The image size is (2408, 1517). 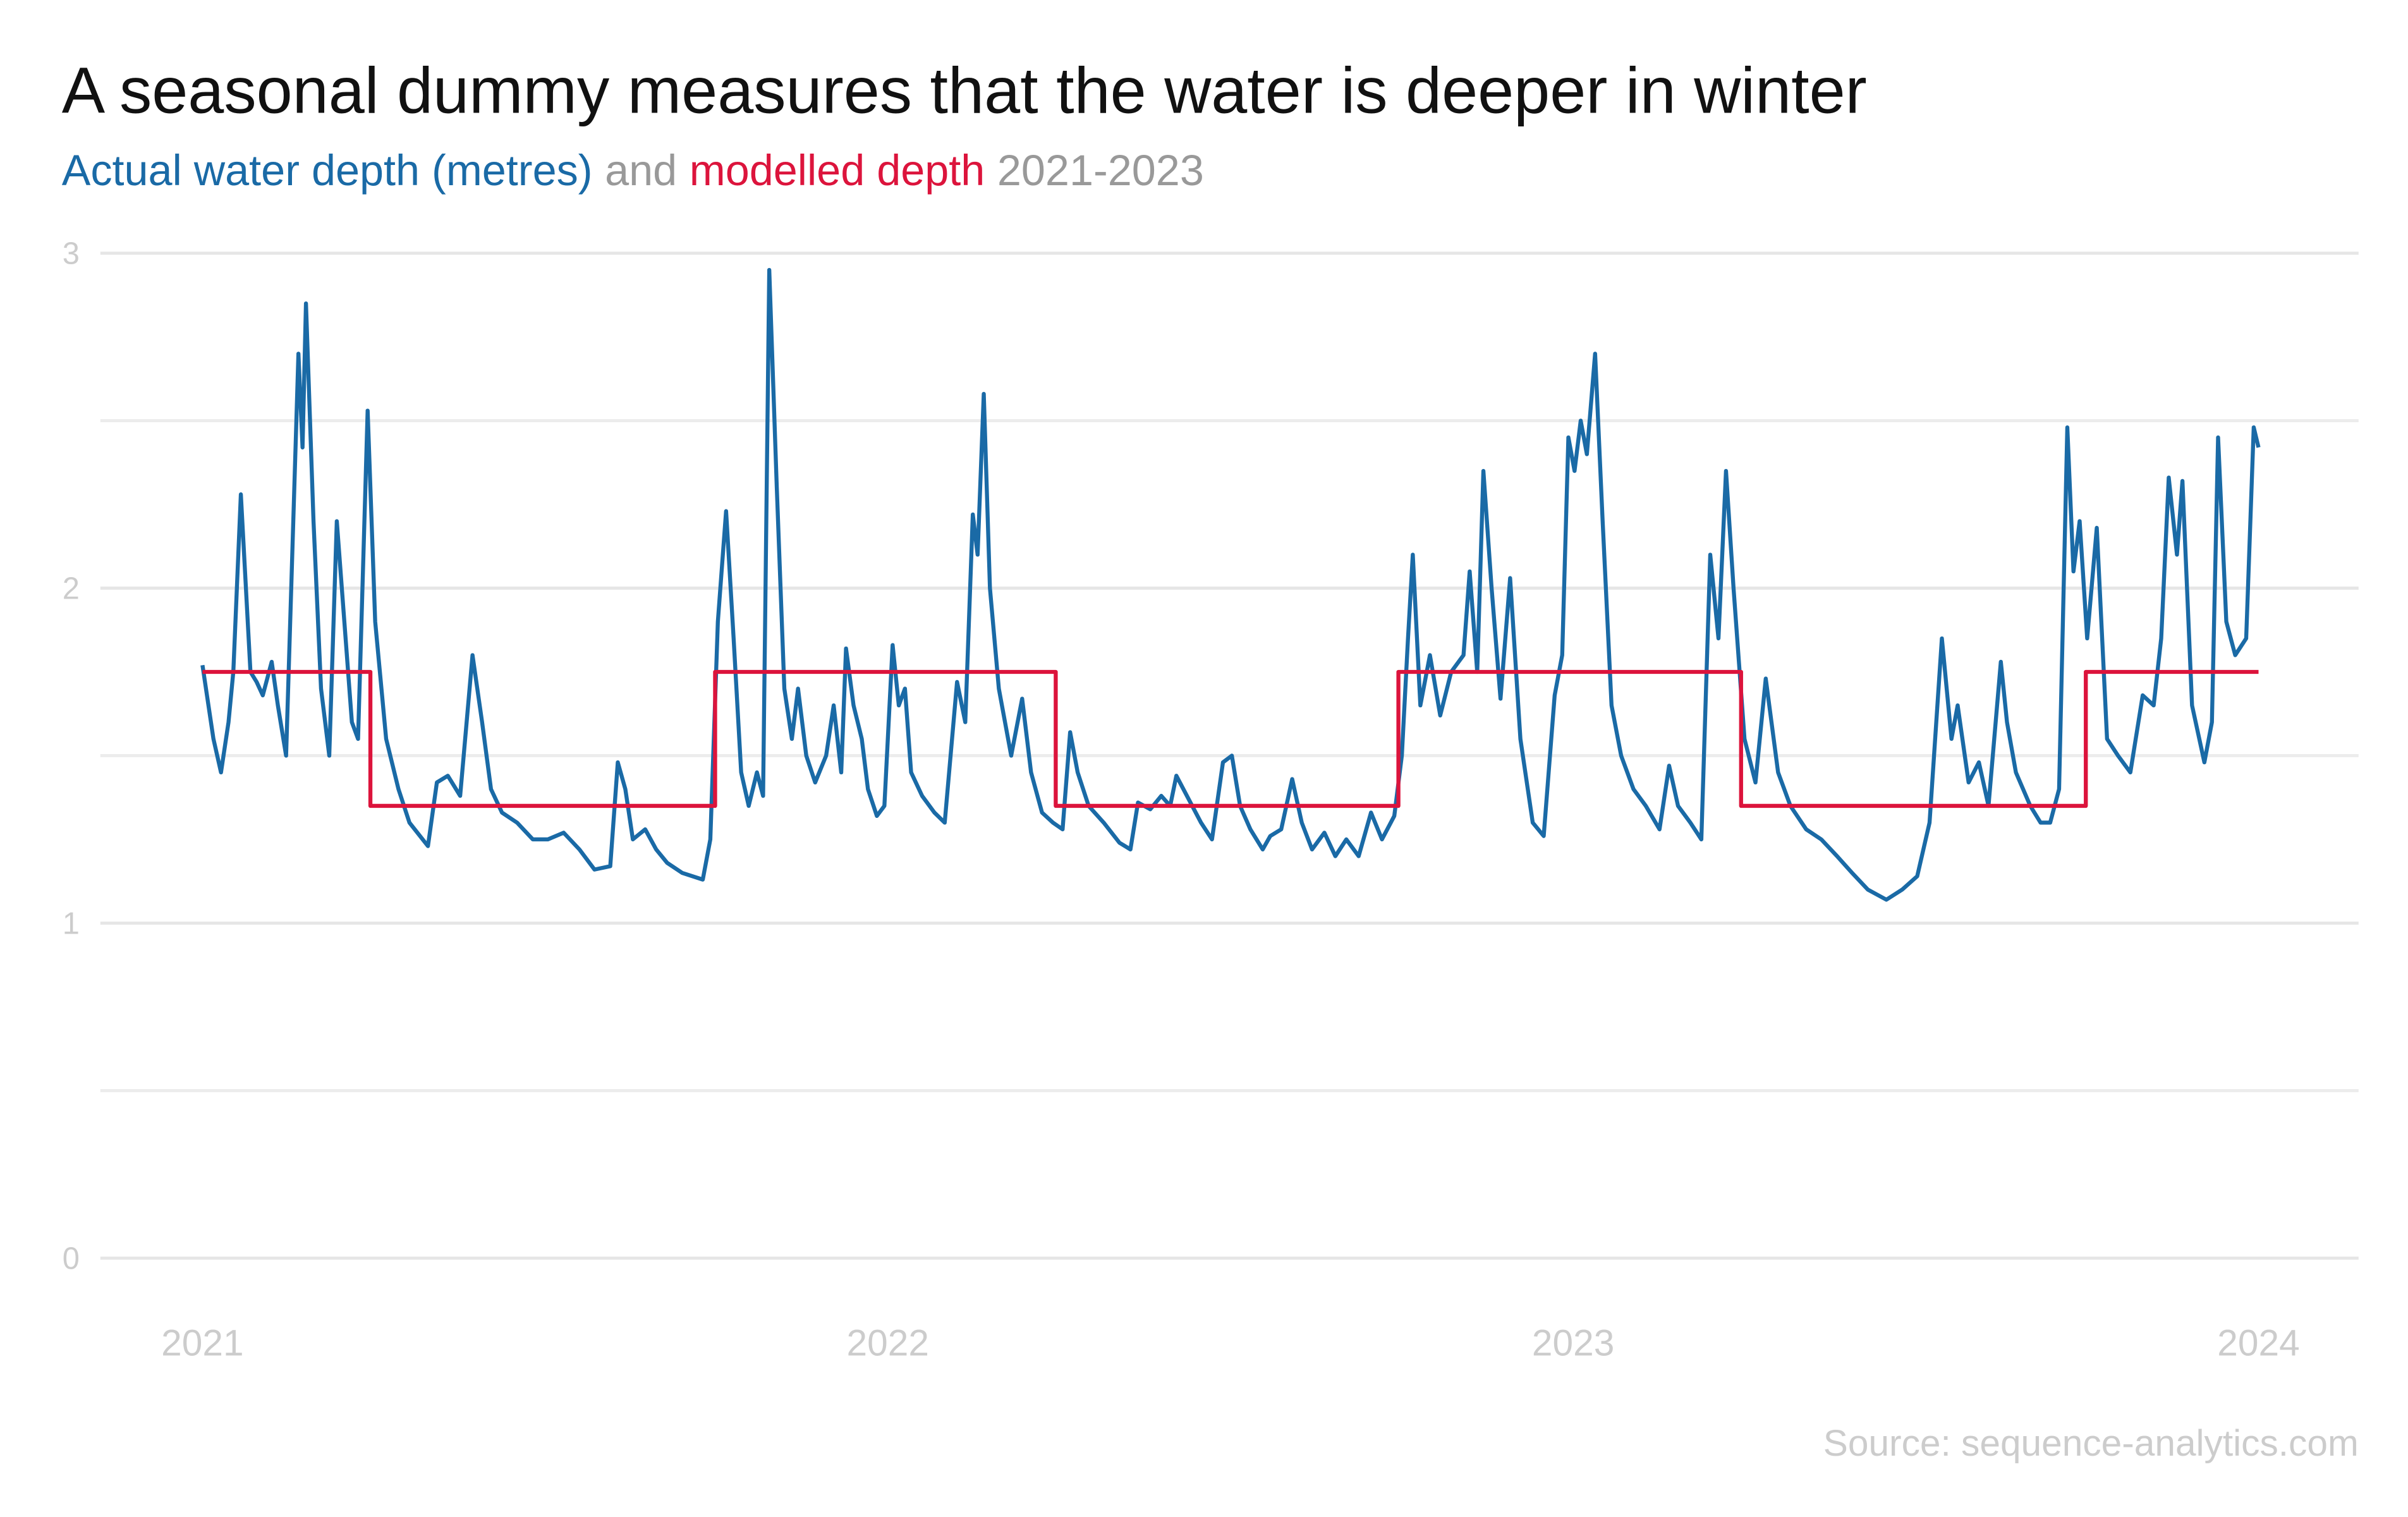 I want to click on y-tick-label: 1, so click(x=71, y=924).